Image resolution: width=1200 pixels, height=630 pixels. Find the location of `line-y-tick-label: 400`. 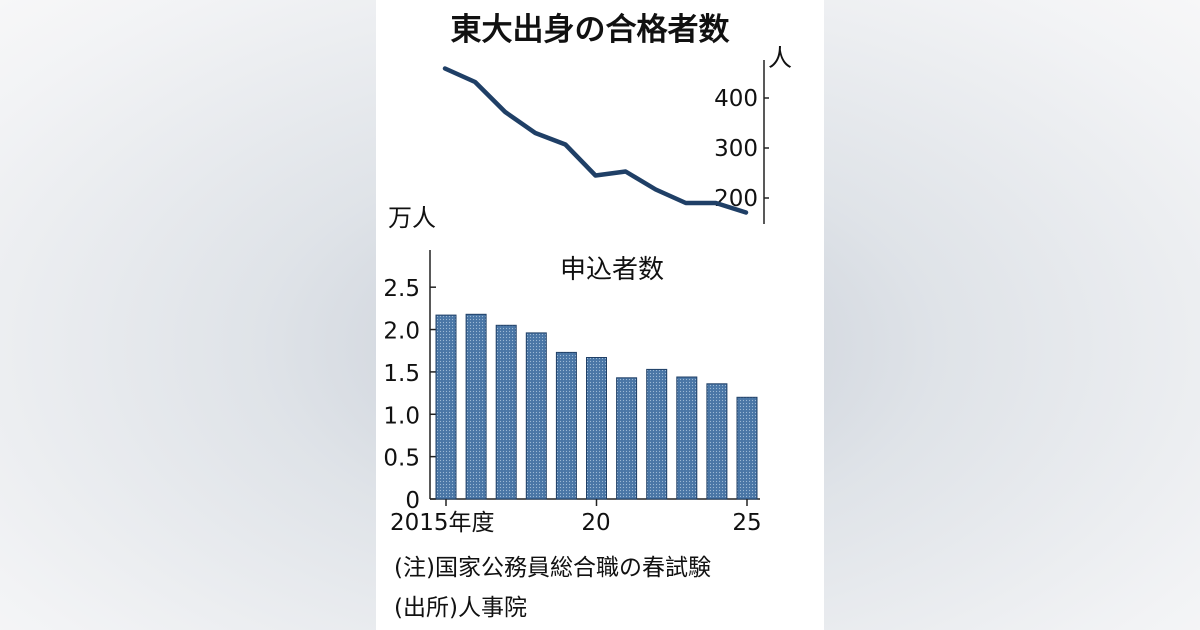

line-y-tick-label: 400 is located at coordinates (736, 99).